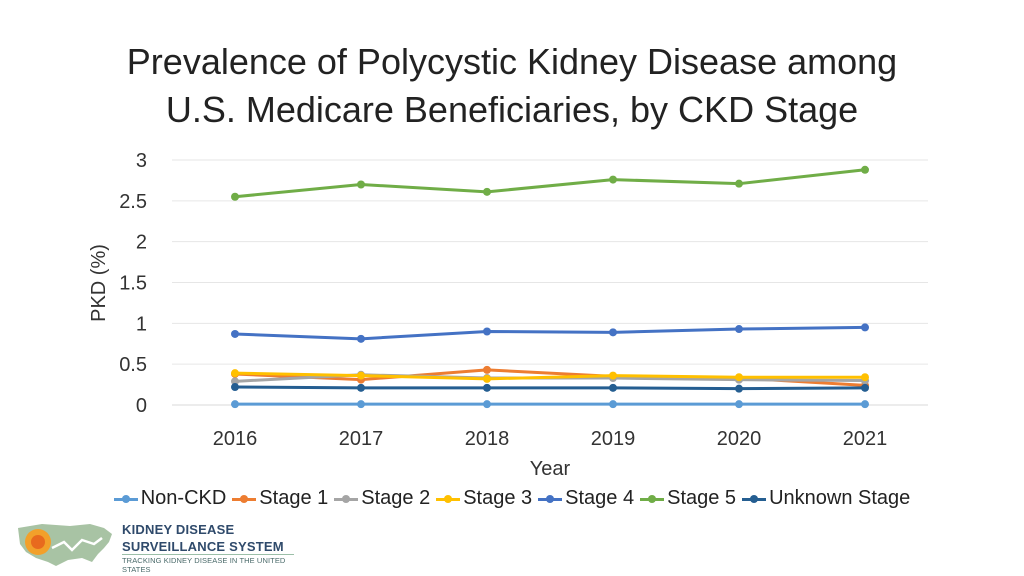  I want to click on y-tick-label: 0, so click(141, 406).